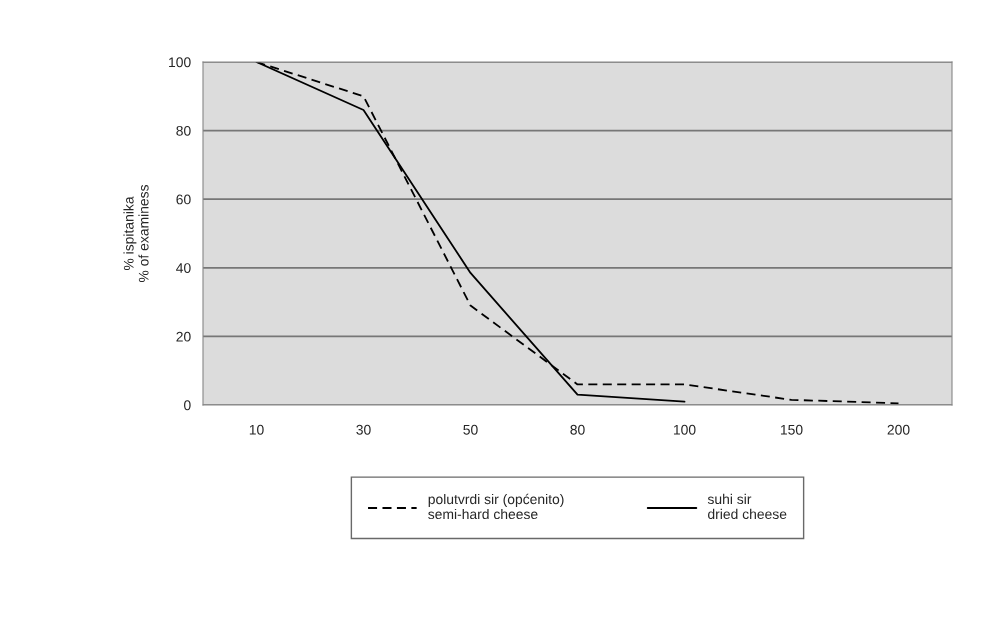 The image size is (1008, 622). What do you see at coordinates (496, 506) in the screenshot?
I see `legend-label: polutvrdi sir (općenito) semi-hard cheese` at bounding box center [496, 506].